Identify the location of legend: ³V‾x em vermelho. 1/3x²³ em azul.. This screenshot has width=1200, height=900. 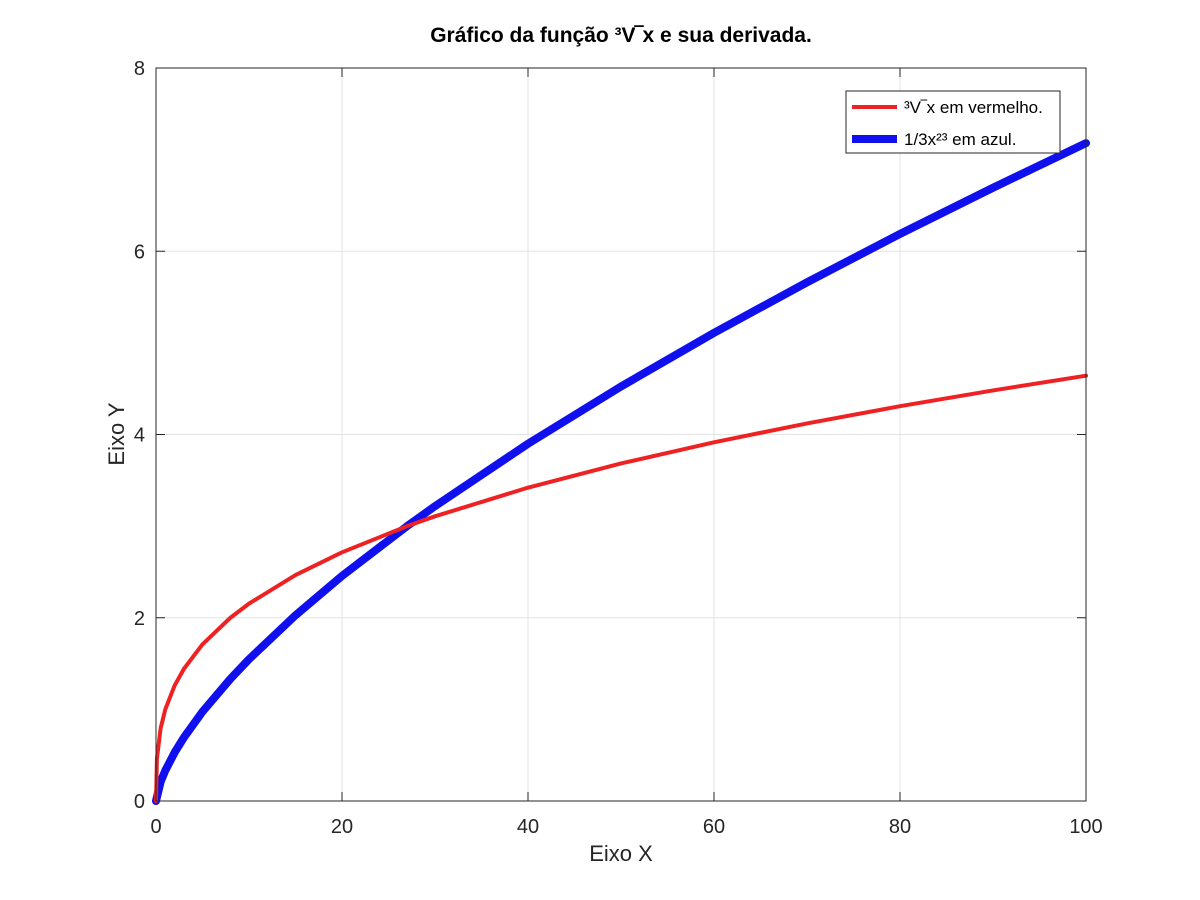
(953, 122).